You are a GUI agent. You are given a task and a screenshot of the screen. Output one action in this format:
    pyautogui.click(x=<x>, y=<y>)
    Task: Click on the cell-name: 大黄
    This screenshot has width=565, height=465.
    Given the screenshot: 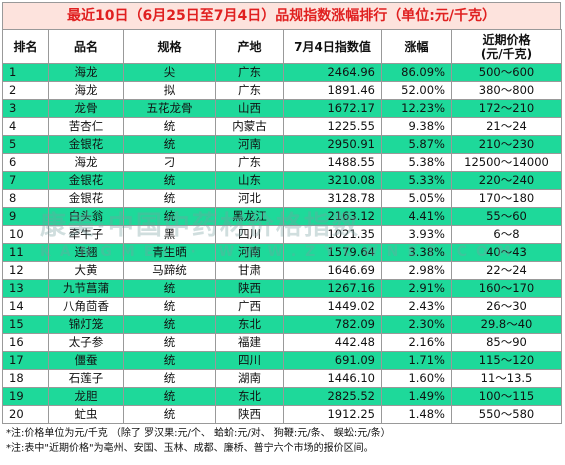 What is the action you would take?
    pyautogui.click(x=86, y=270)
    